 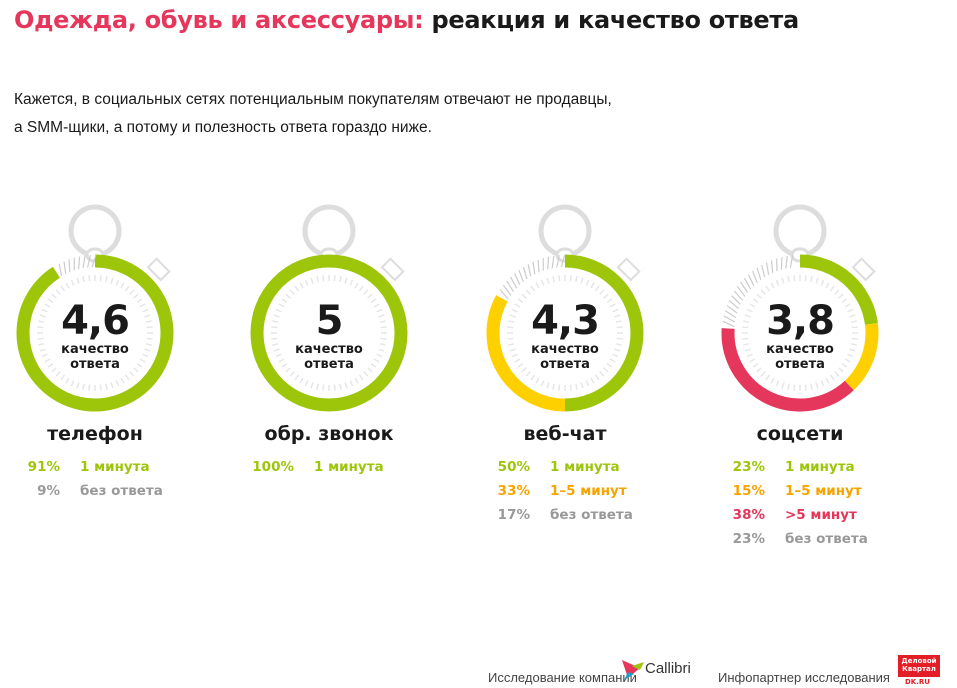 I want to click on channel-name: веб-чат, so click(x=565, y=434).